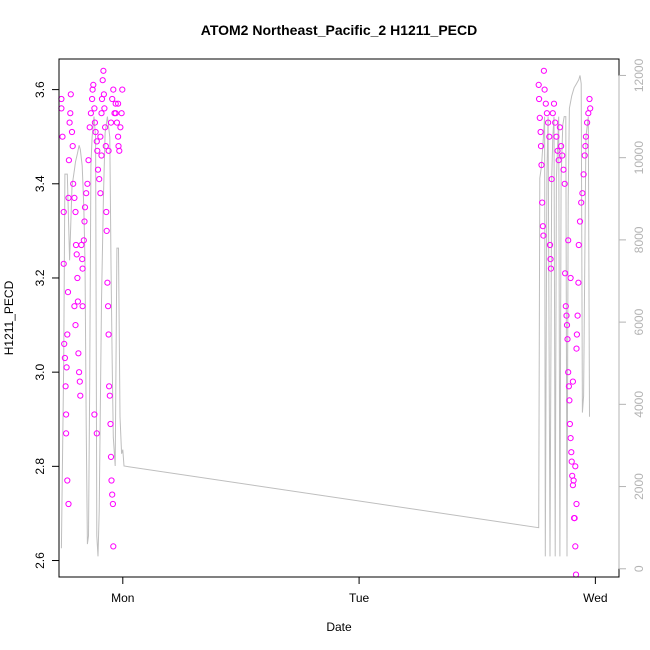  I want to click on y-tick-label: 3.6, so click(40, 89).